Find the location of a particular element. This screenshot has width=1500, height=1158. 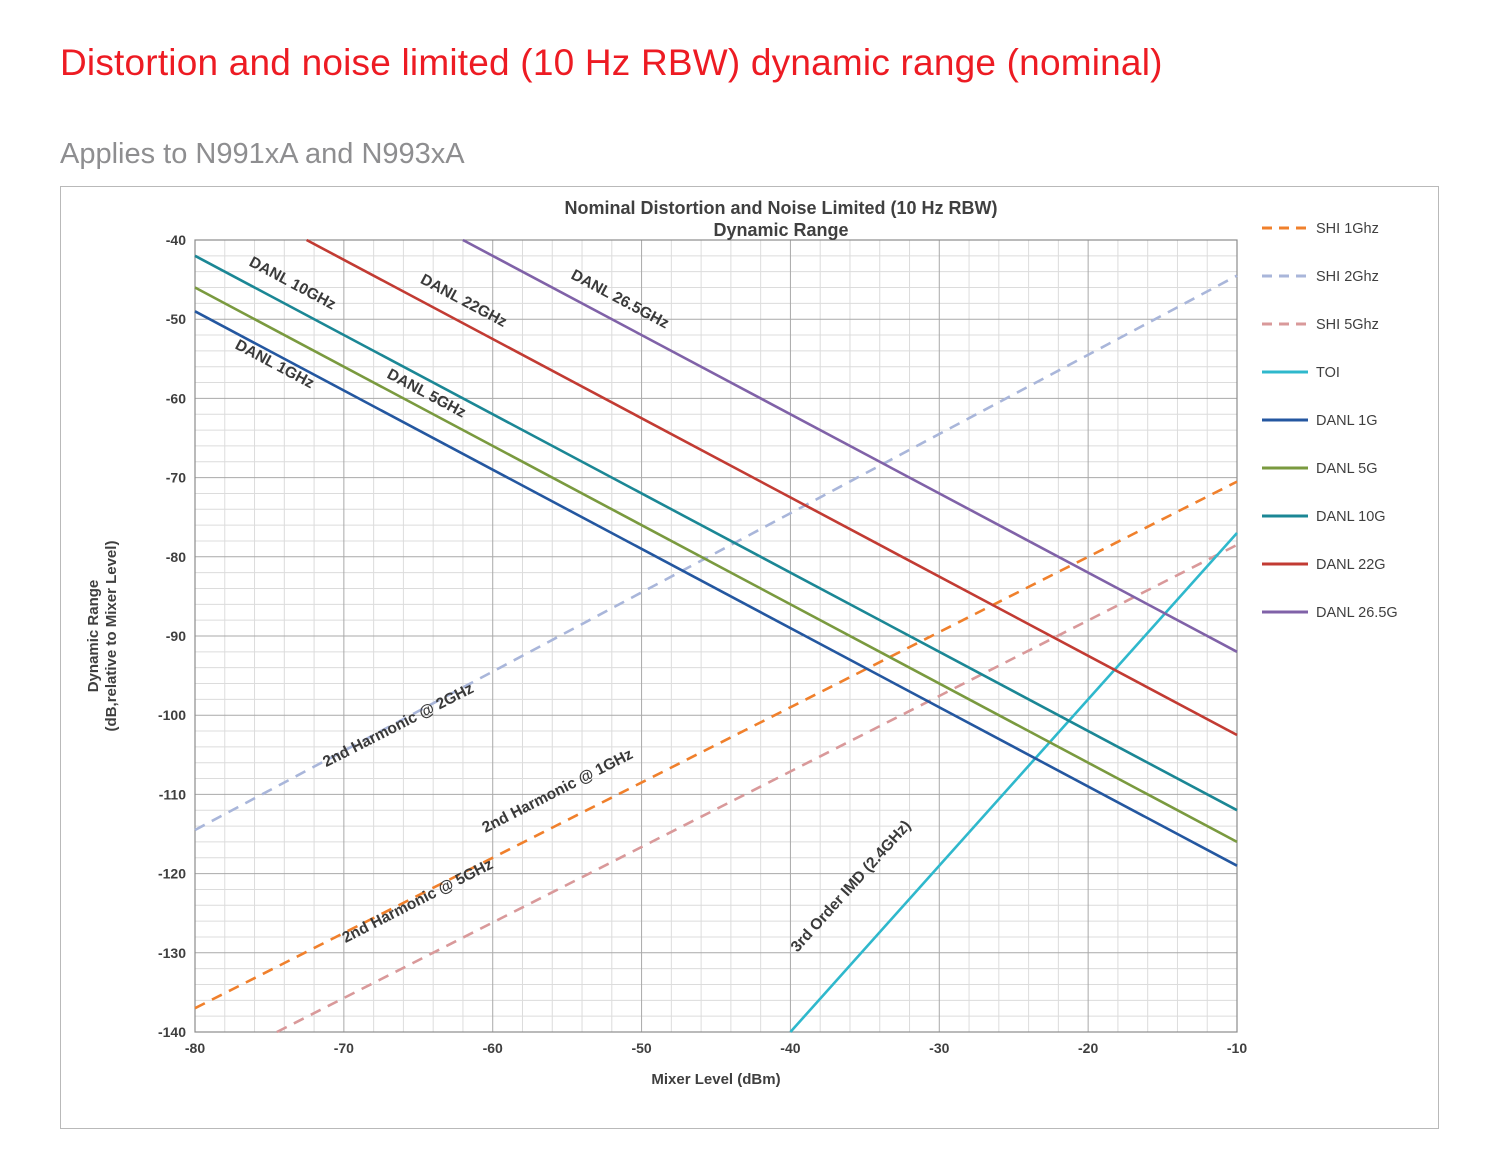

legend-label-shi-5ghz: SHI 5Ghz is located at coordinates (1347, 325).